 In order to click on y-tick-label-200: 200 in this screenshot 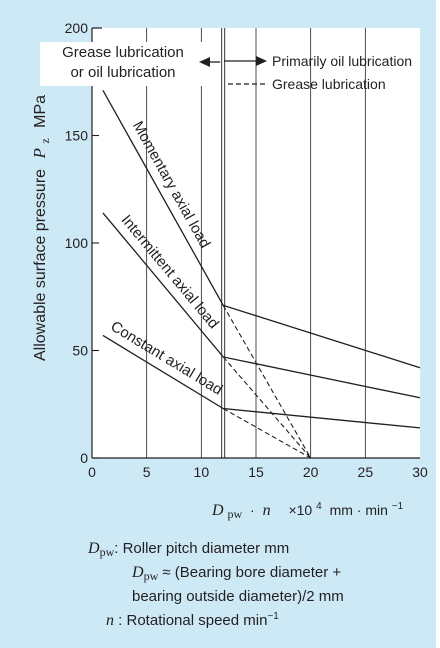, I will do `click(77, 28)`.